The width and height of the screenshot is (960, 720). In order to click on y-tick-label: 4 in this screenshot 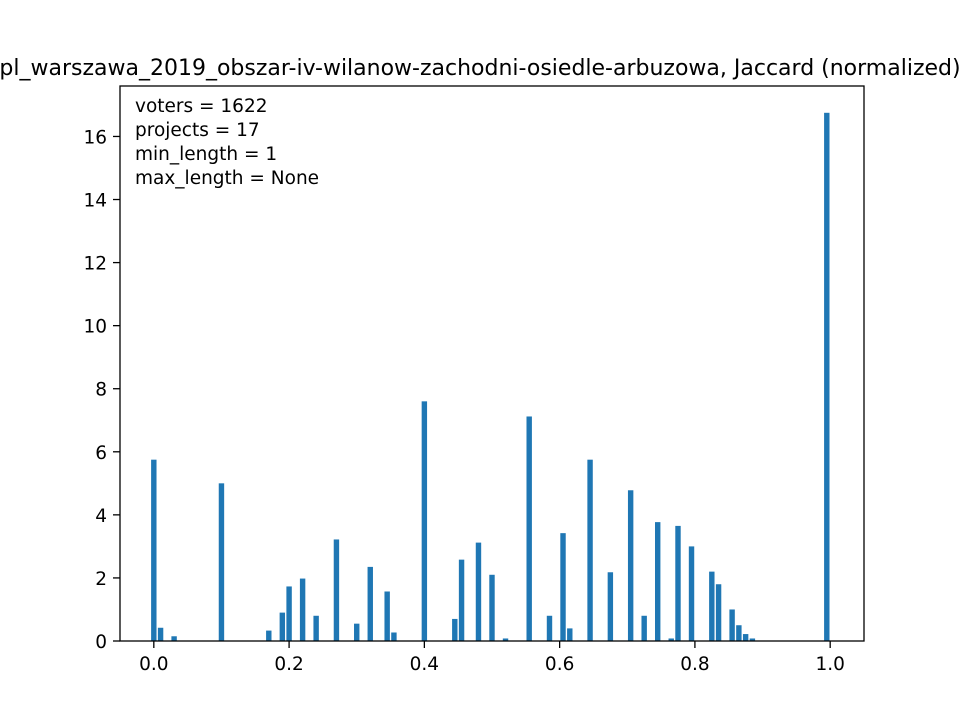, I will do `click(101, 516)`.